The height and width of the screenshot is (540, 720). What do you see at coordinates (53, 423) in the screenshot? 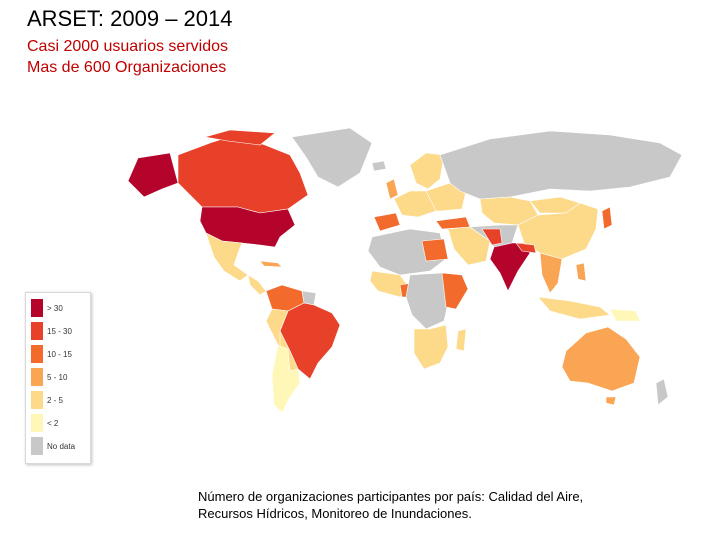
I see `legend-label: < 2` at bounding box center [53, 423].